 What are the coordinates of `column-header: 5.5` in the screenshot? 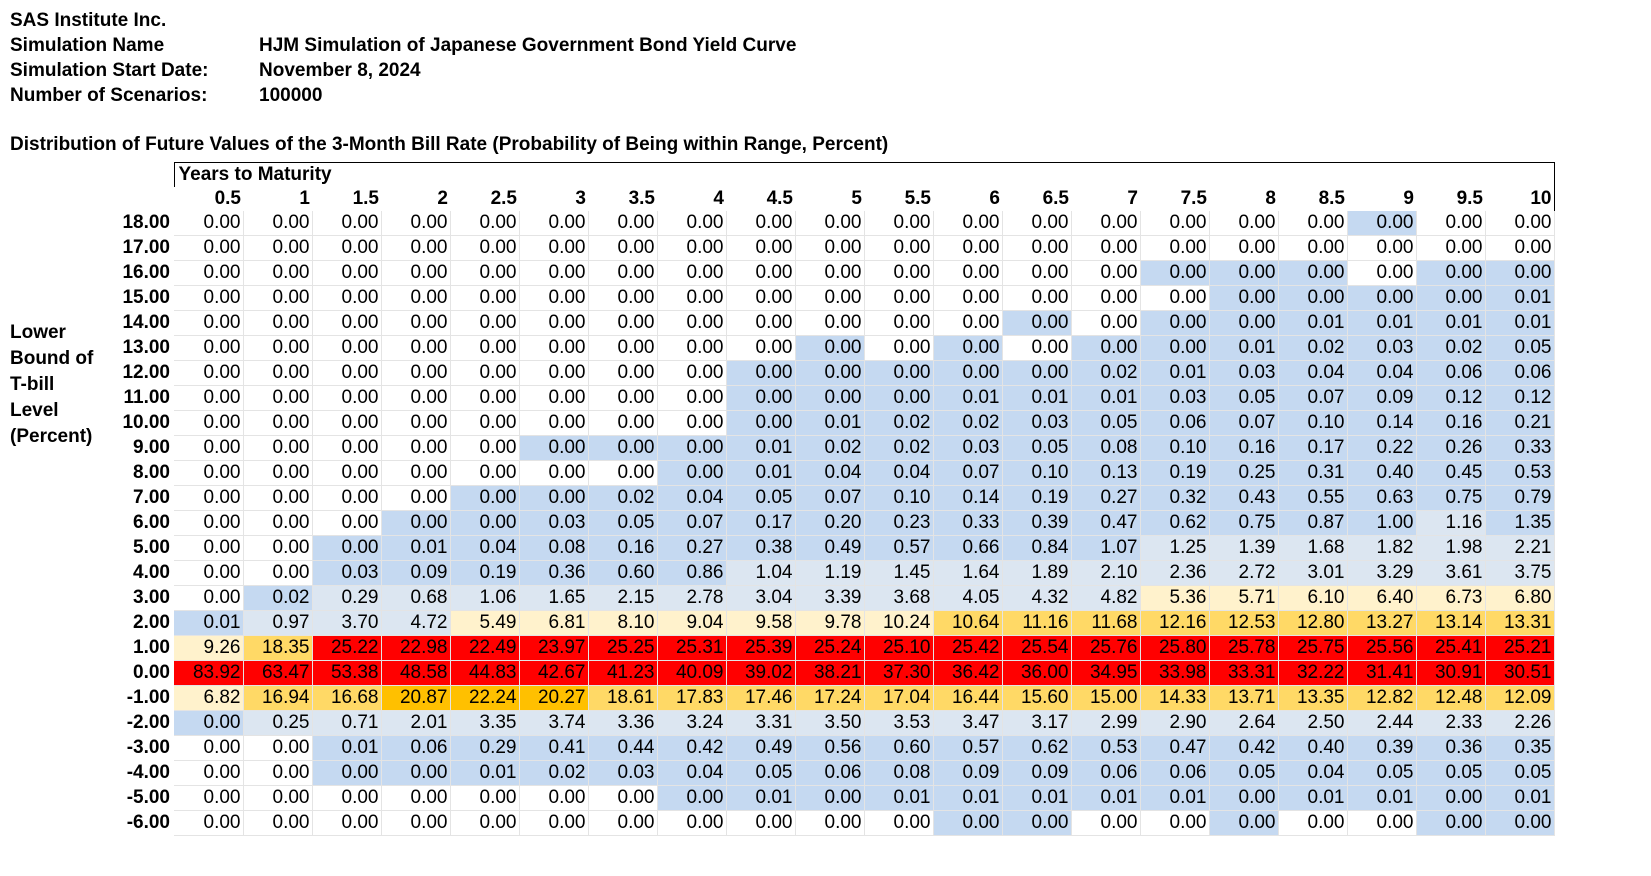 It's located at (917, 198).